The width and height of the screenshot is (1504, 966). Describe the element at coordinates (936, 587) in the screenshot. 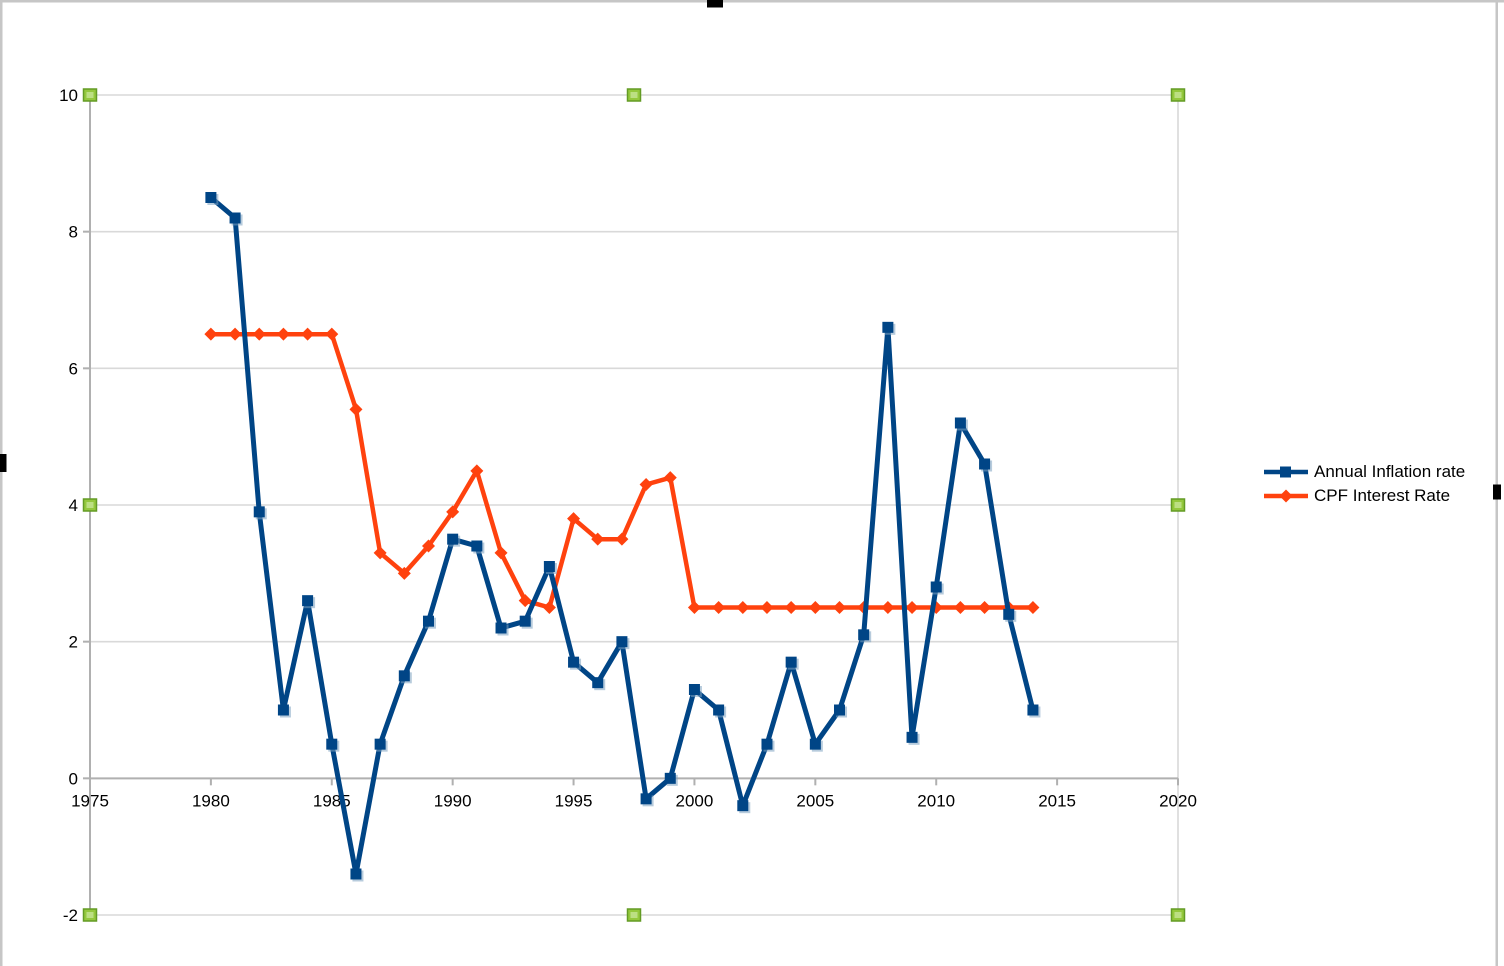

I see `point-2010` at that location.